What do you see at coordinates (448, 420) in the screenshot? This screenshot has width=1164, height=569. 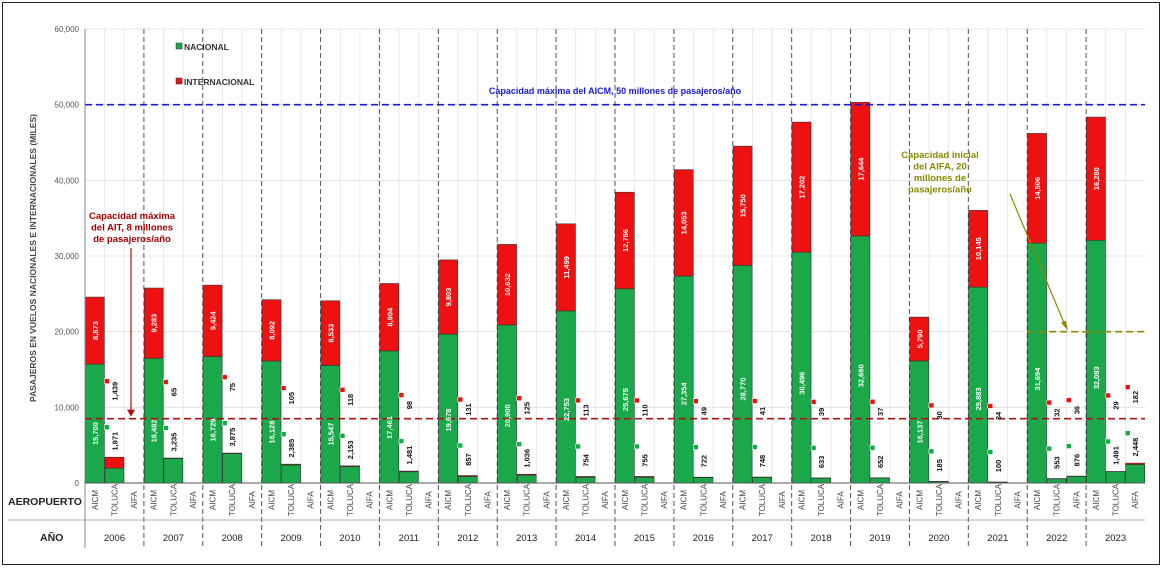 I see `value-label-aicm-nacional: 19,678` at bounding box center [448, 420].